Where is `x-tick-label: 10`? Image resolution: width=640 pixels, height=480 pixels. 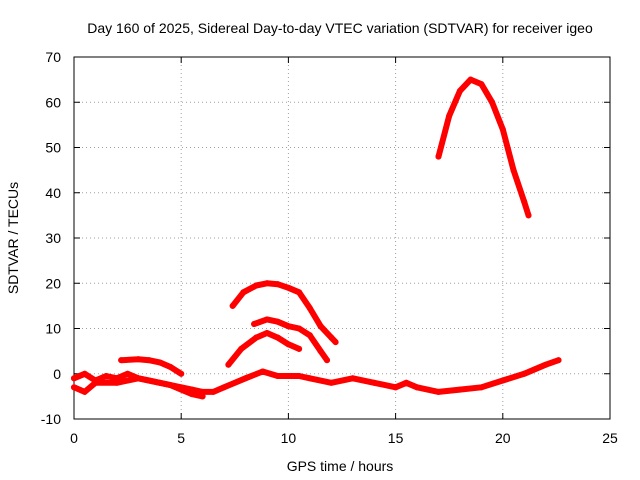
x-tick-label: 10 is located at coordinates (289, 438).